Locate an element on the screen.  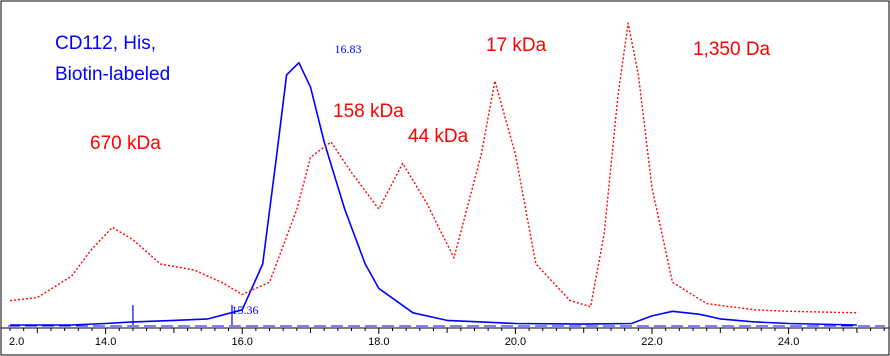
annotation-sample-line2: Biotin-labeled is located at coordinates (112, 74).